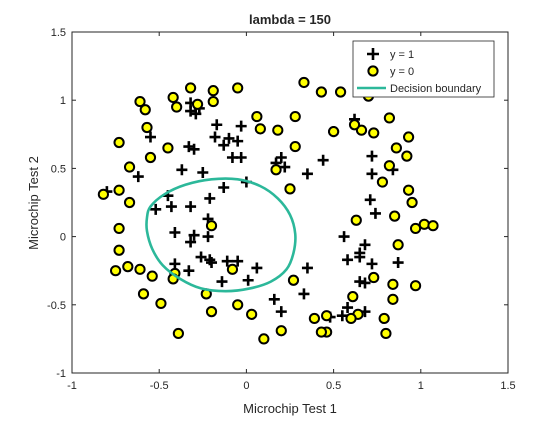  Describe the element at coordinates (290, 19) in the screenshot. I see `chart-title: lambda = 150` at that location.